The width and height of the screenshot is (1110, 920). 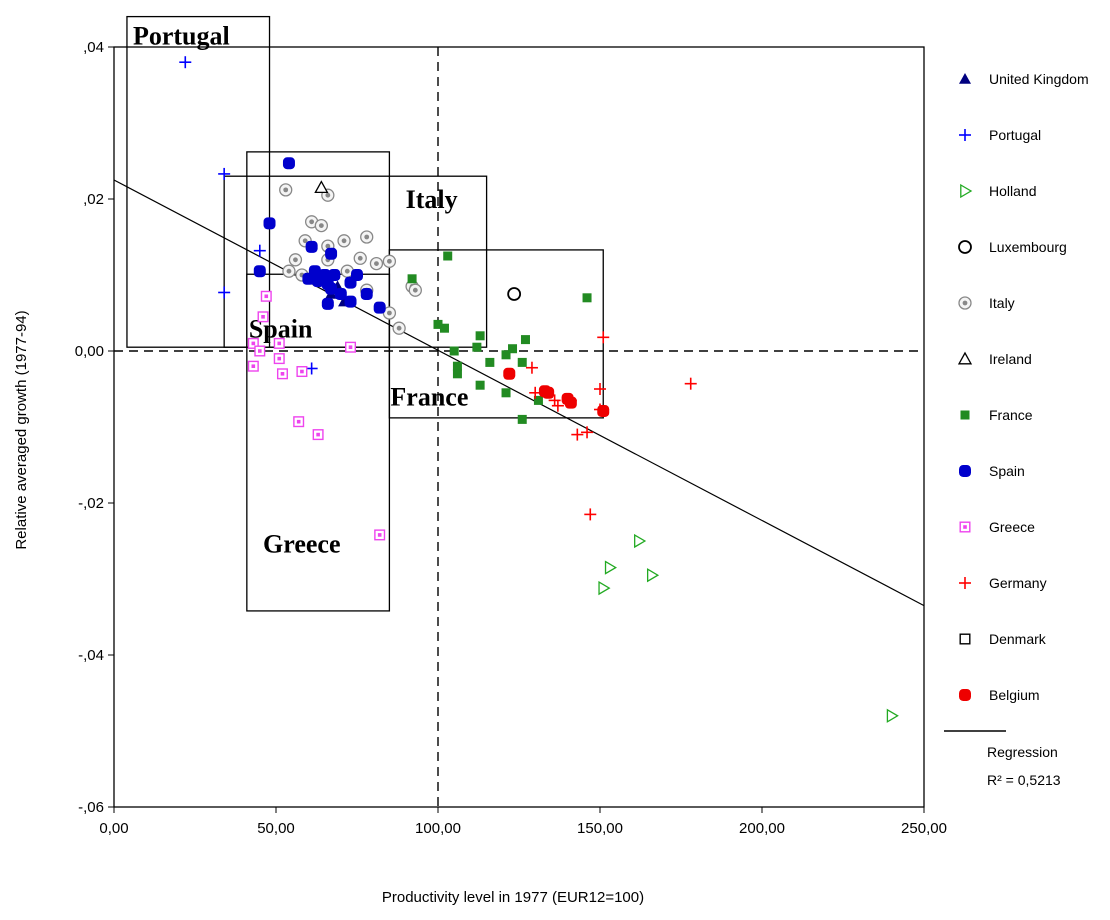 I want to click on legend-item-france: France, so click(x=996, y=415).